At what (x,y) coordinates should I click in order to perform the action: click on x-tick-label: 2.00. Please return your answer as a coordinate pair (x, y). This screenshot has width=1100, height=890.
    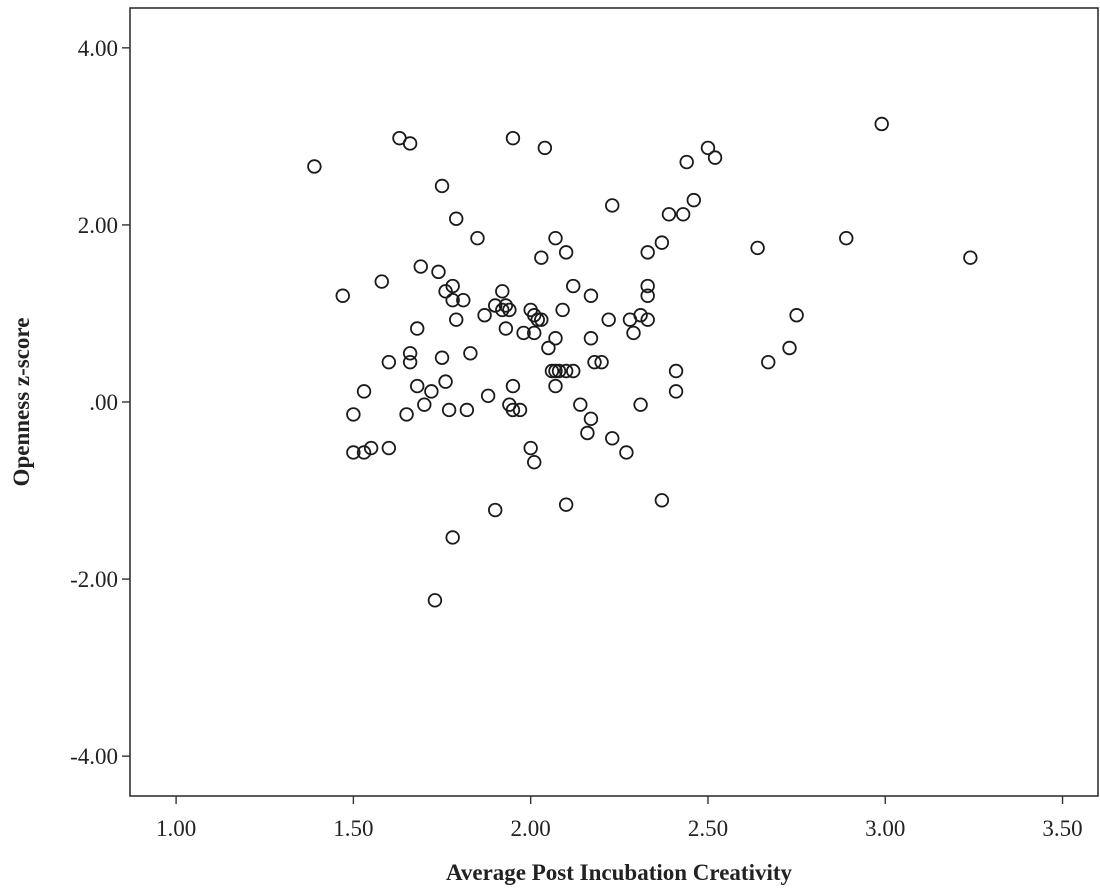
    Looking at the image, I should click on (531, 828).